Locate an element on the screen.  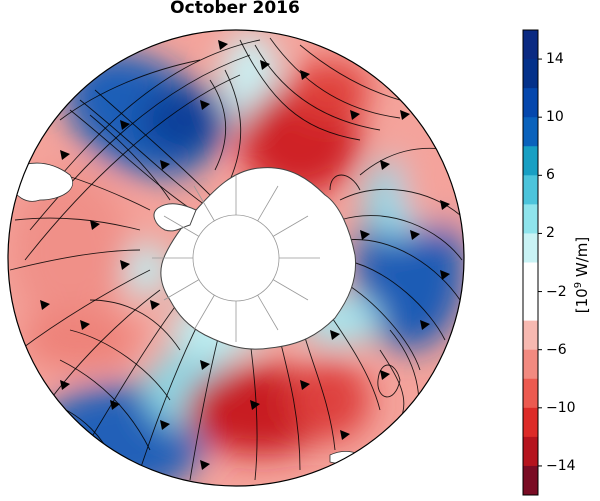
colorbar-tick-label: −6 is located at coordinates (556, 349).